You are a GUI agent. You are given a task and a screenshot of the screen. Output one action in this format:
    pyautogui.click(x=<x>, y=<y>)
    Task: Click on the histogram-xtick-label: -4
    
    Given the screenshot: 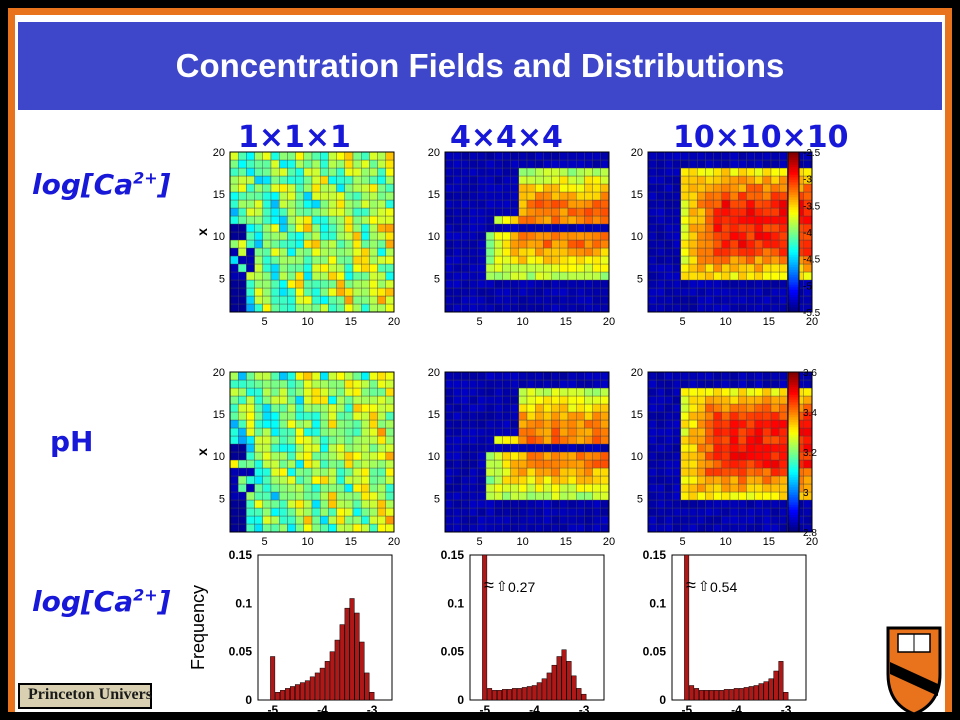 What is the action you would take?
    pyautogui.click(x=322, y=710)
    